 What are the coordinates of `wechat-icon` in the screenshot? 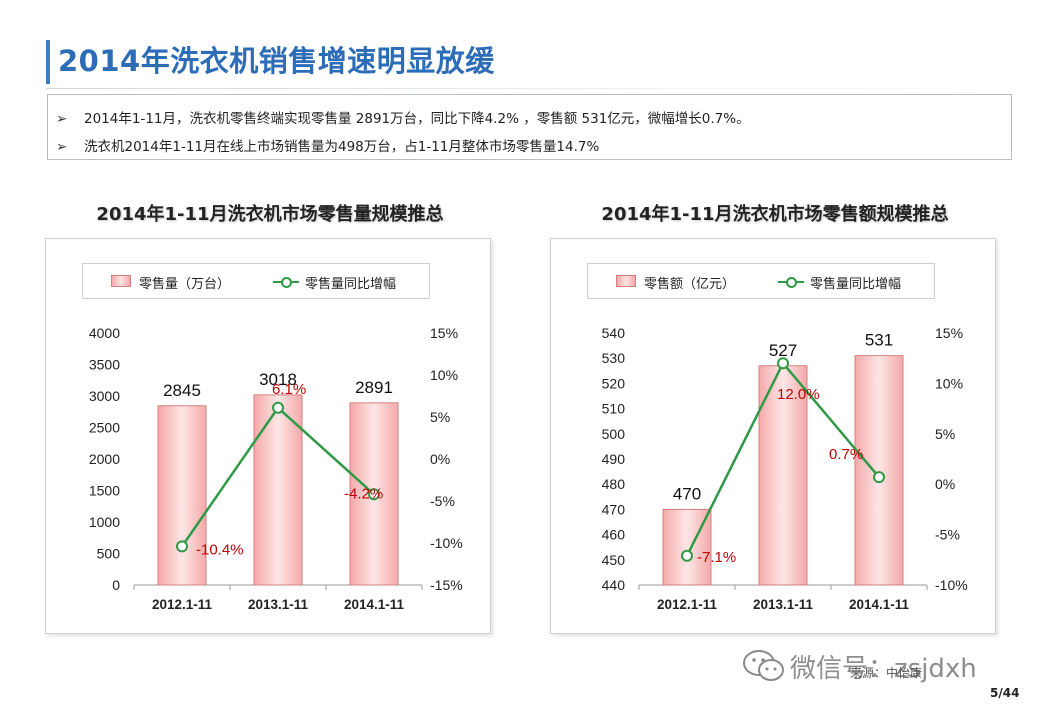 It's located at (763, 665).